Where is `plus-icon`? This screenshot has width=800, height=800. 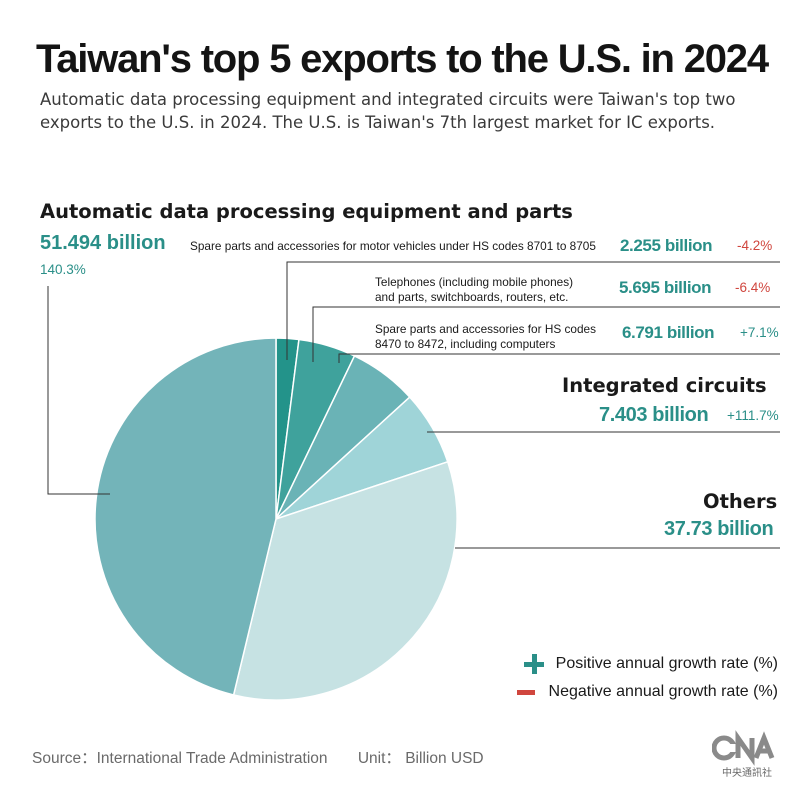 plus-icon is located at coordinates (533, 664).